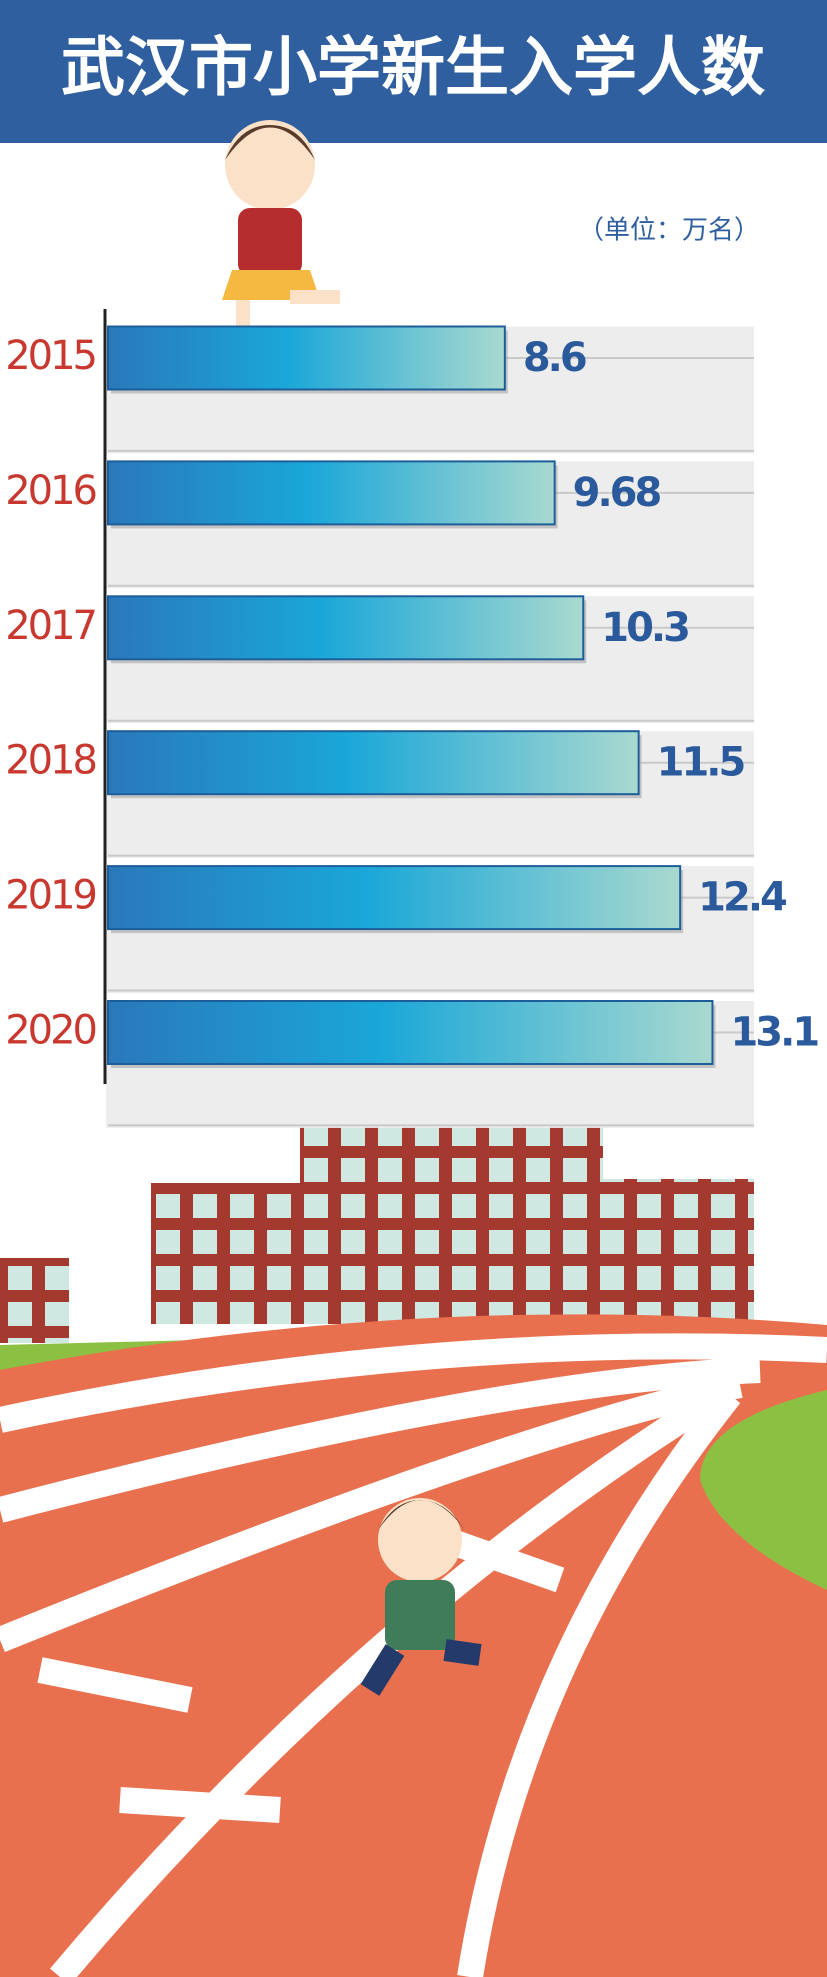  I want to click on value-label: 9.68, so click(617, 493).